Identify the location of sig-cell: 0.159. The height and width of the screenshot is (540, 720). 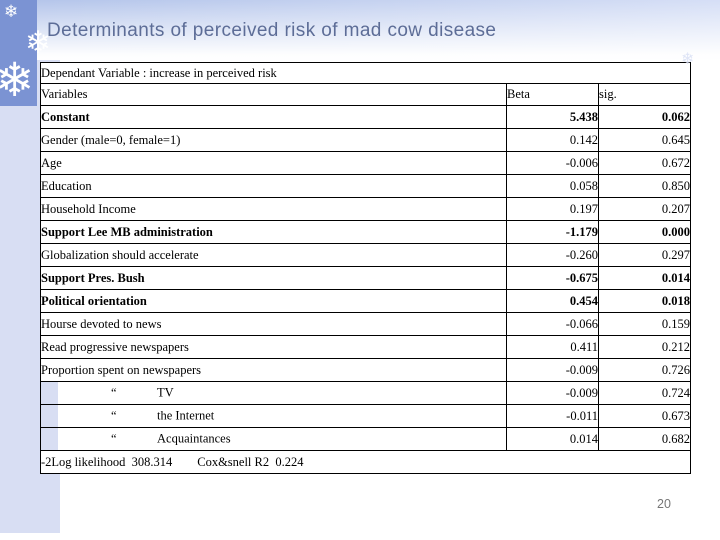
(644, 324).